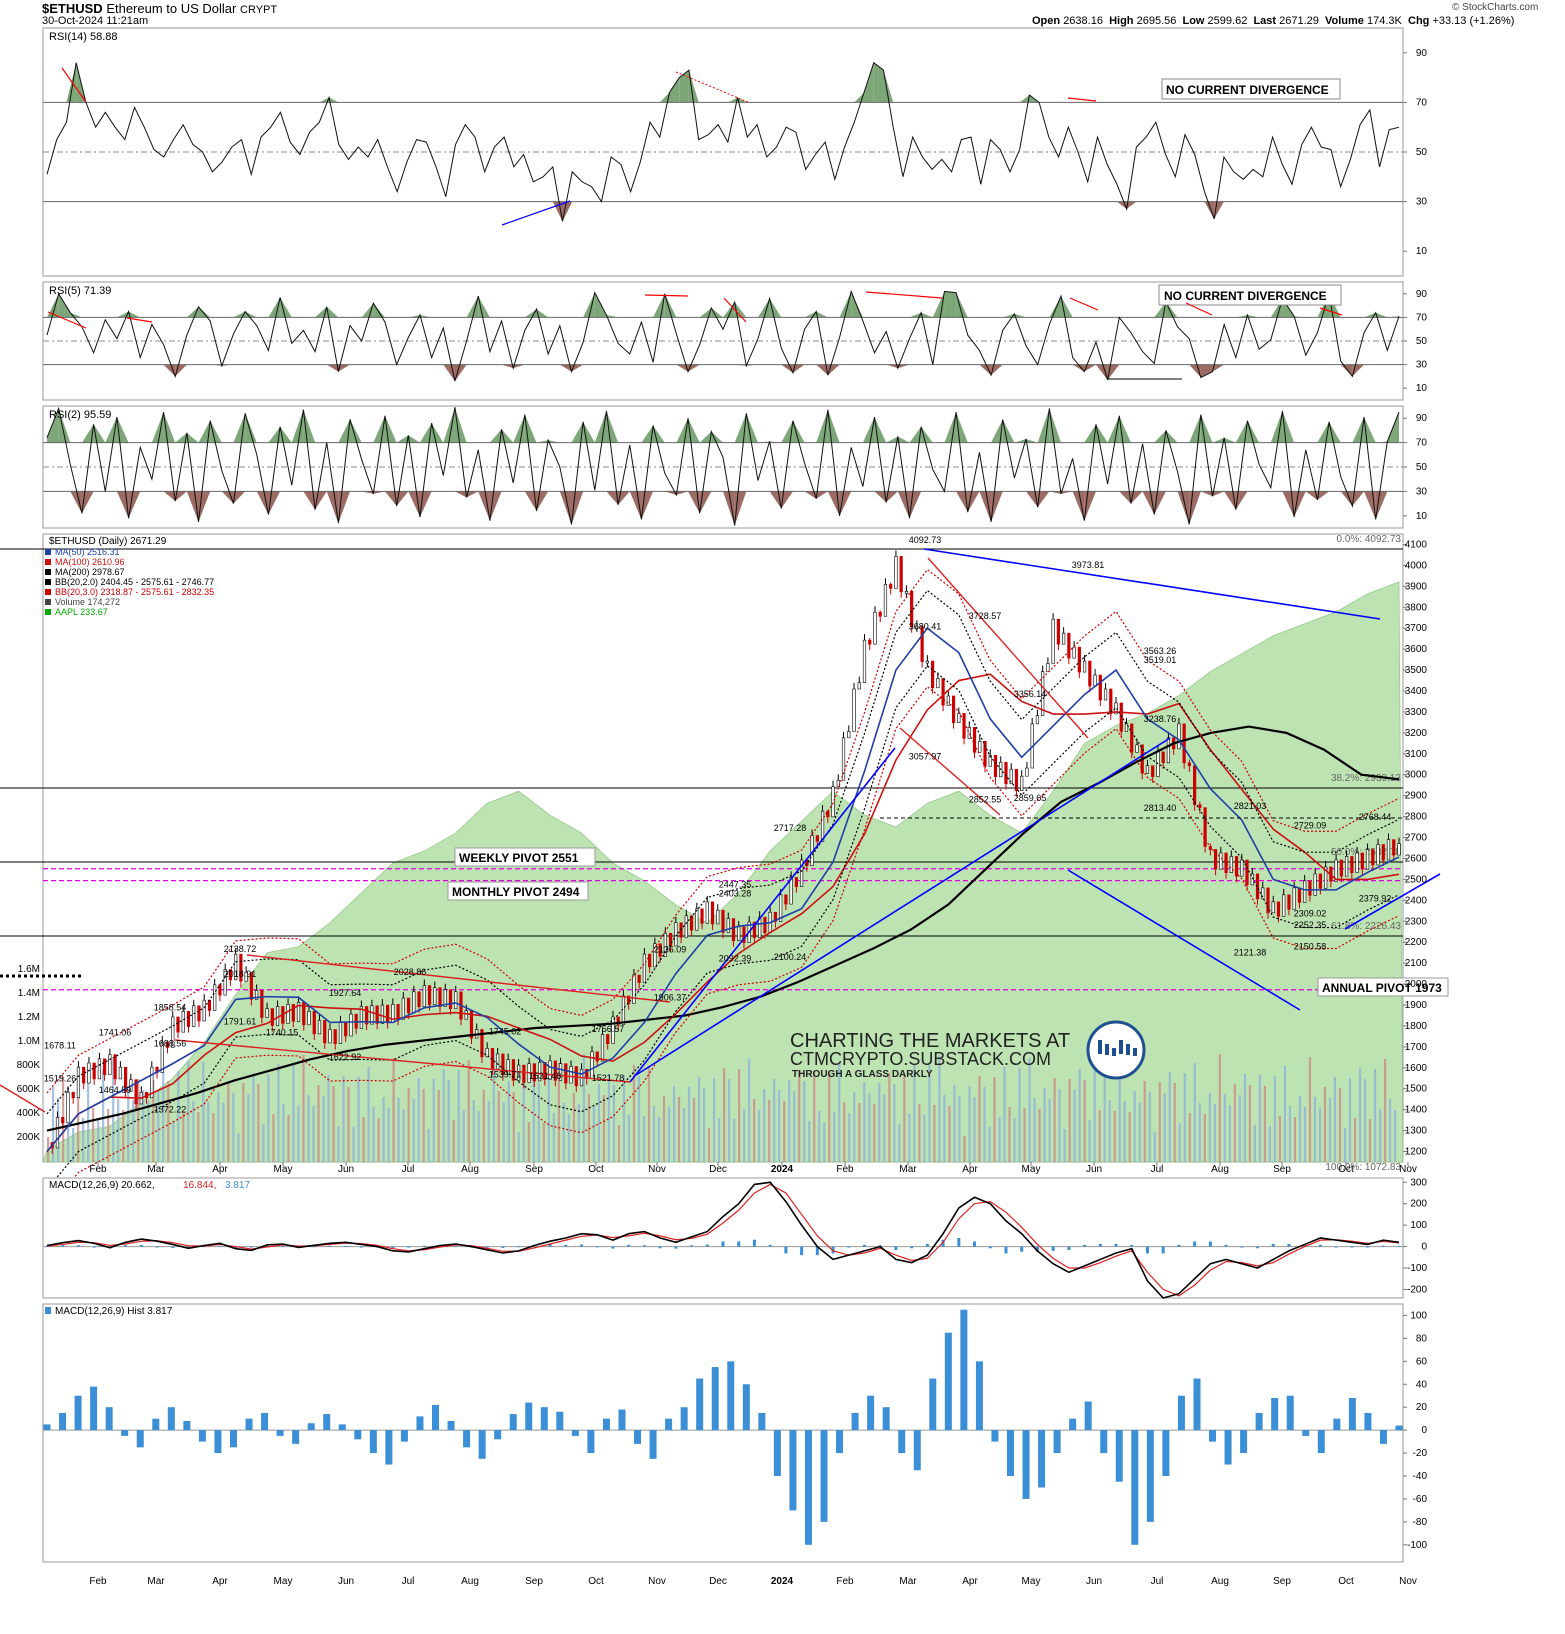 Image resolution: width=1565 pixels, height=1634 pixels. Describe the element at coordinates (98, 1169) in the screenshot. I see `x-axis-month-label: Feb` at that location.